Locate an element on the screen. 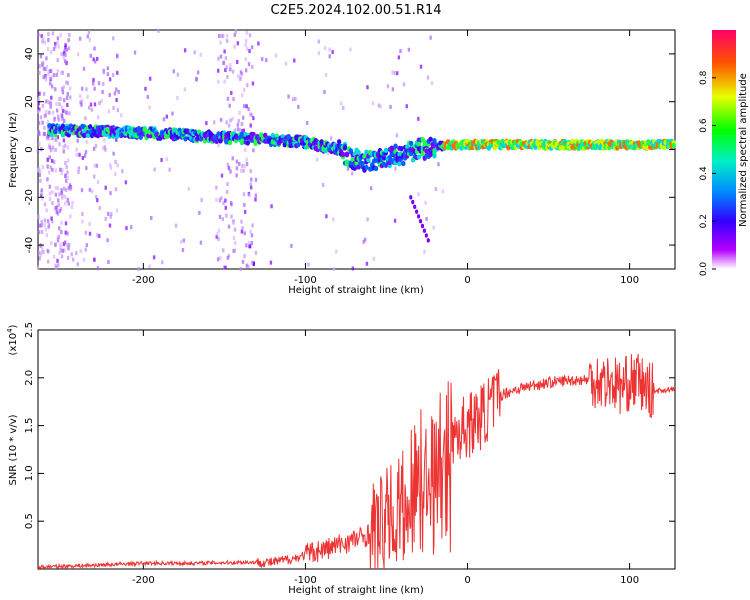  snr-y-tick-label: 2.5 is located at coordinates (29, 330).